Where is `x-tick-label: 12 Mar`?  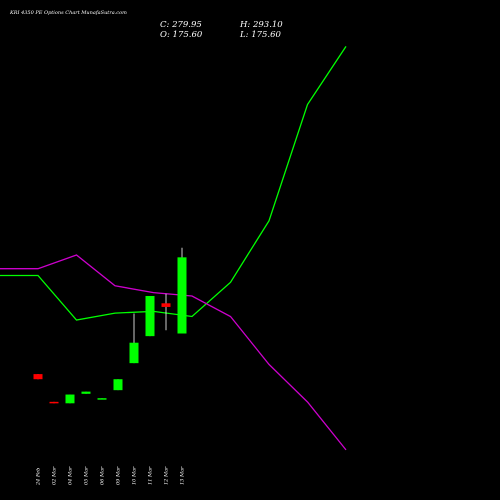
x-tick-label: 12 Mar is located at coordinates (167, 475).